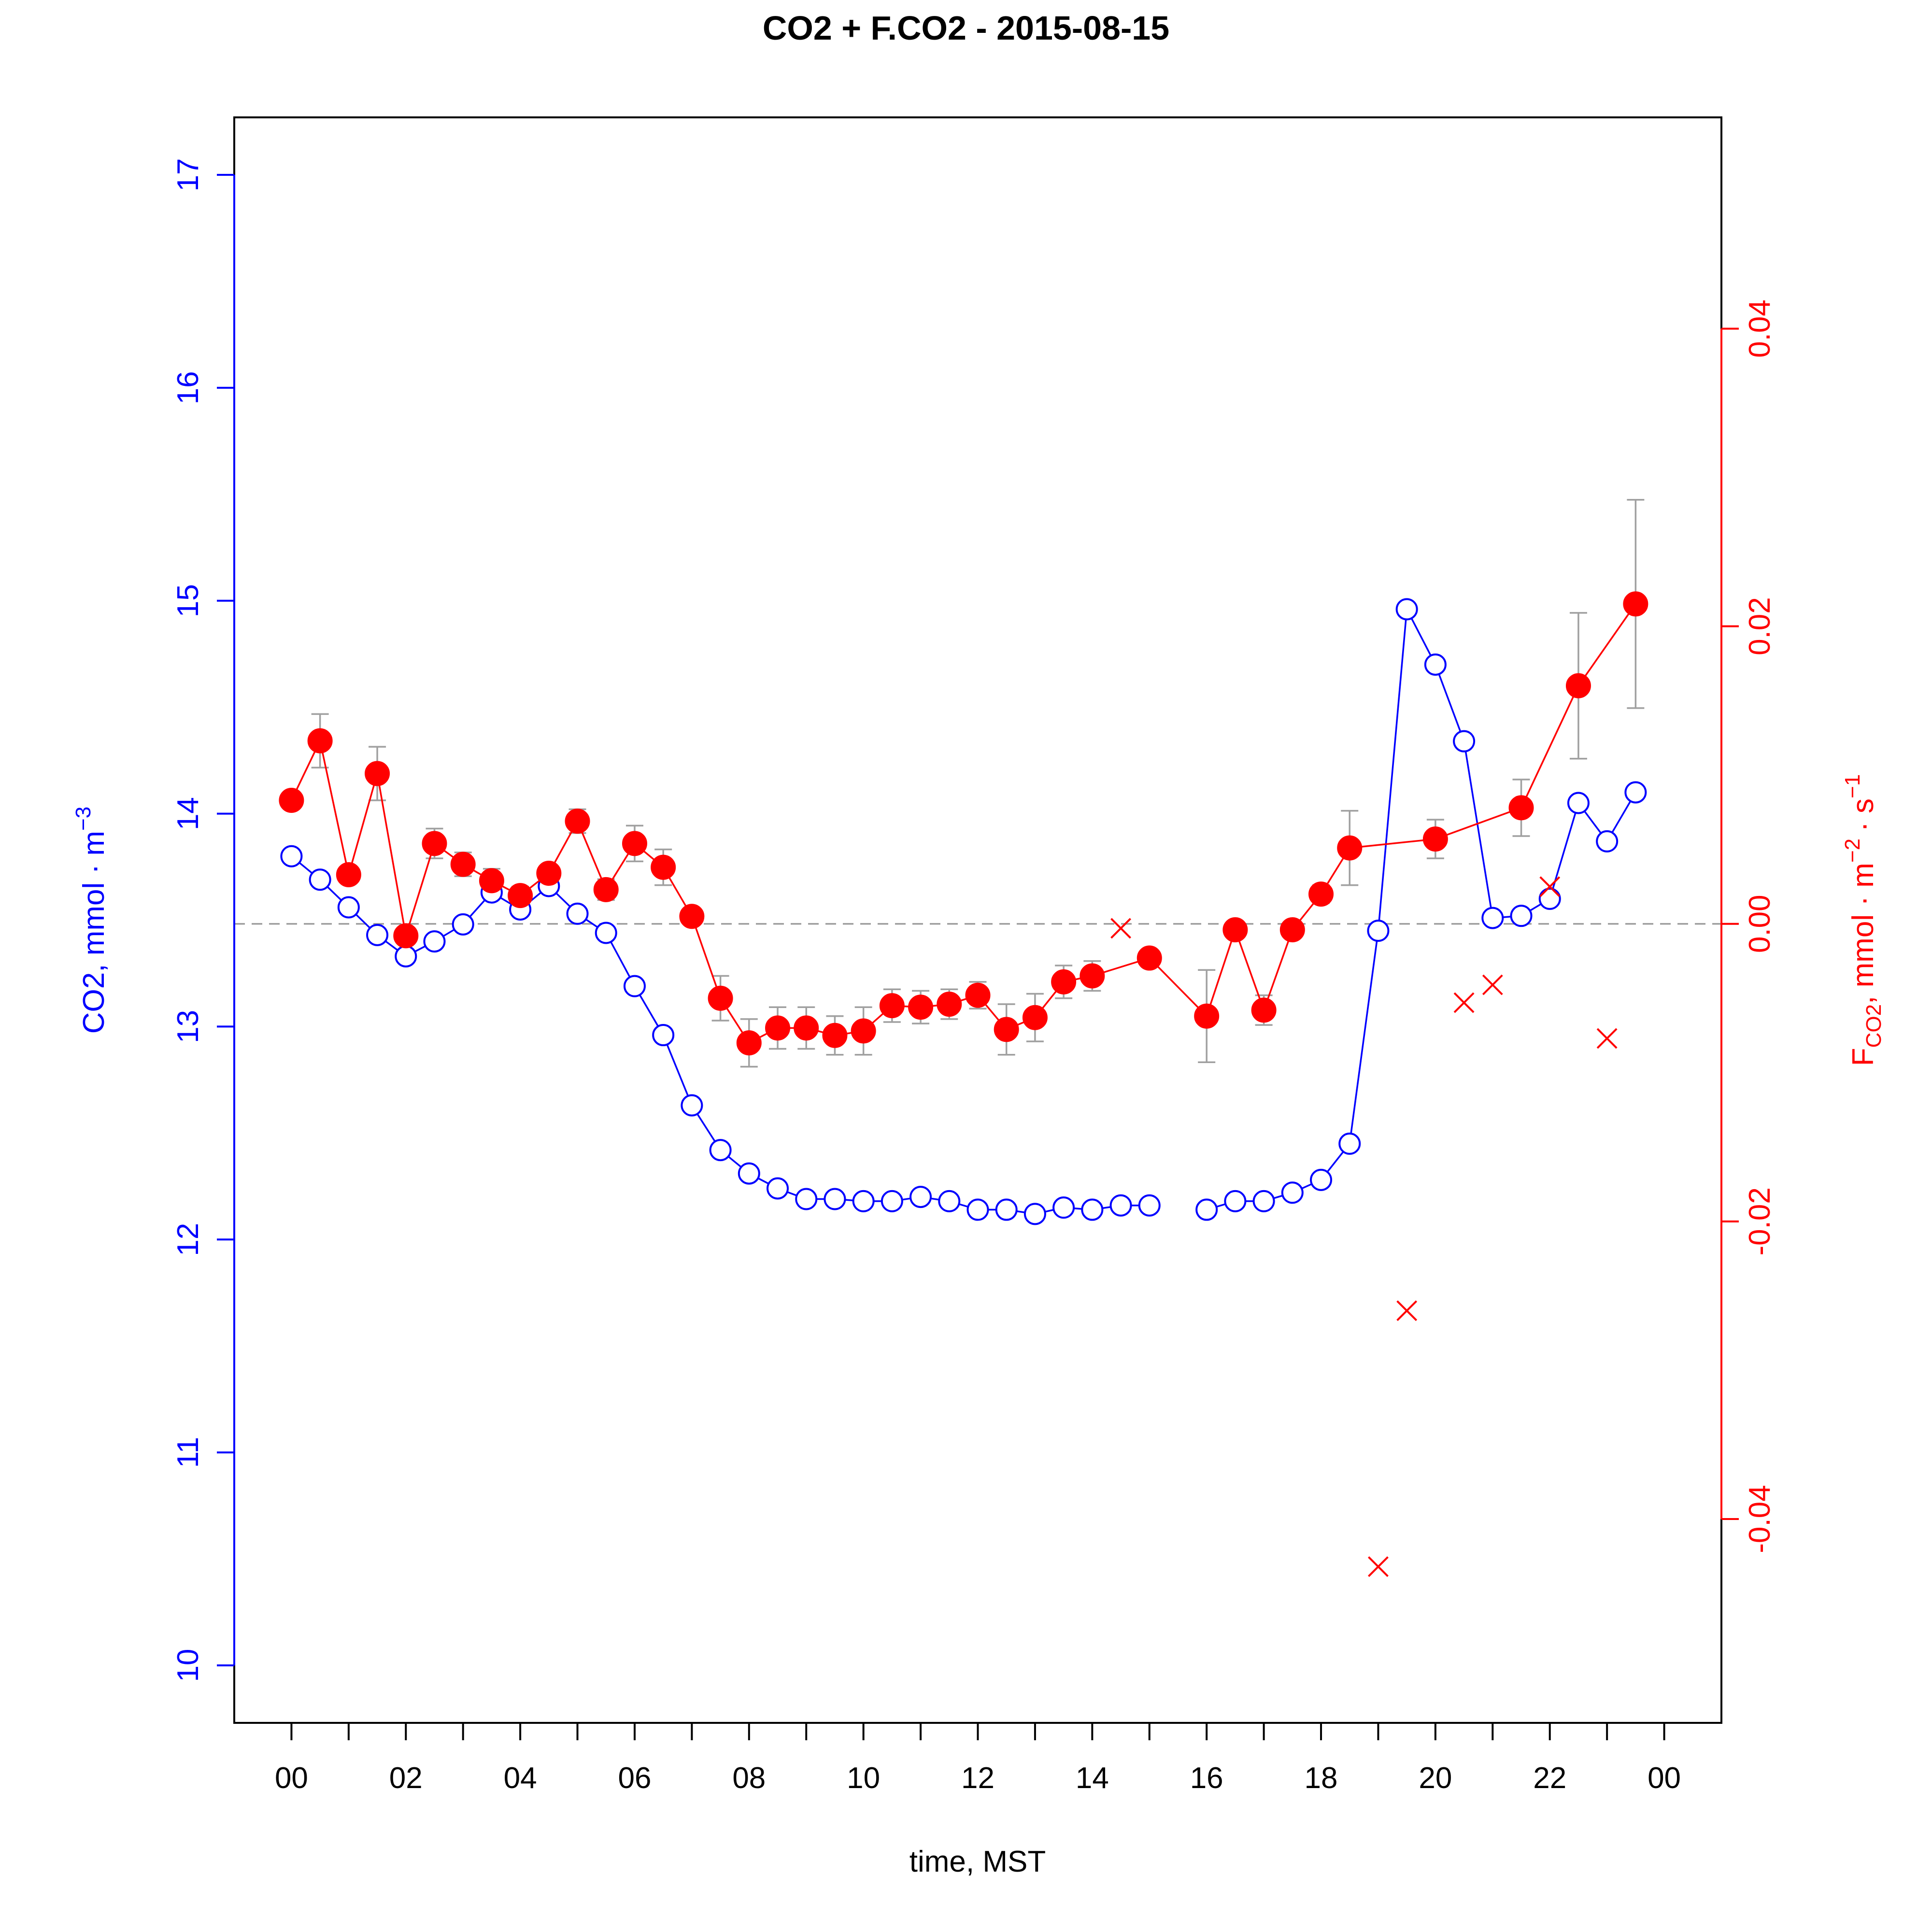 The width and height of the screenshot is (1932, 1932). What do you see at coordinates (1435, 1778) in the screenshot?
I see `x-tick-label: 20` at bounding box center [1435, 1778].